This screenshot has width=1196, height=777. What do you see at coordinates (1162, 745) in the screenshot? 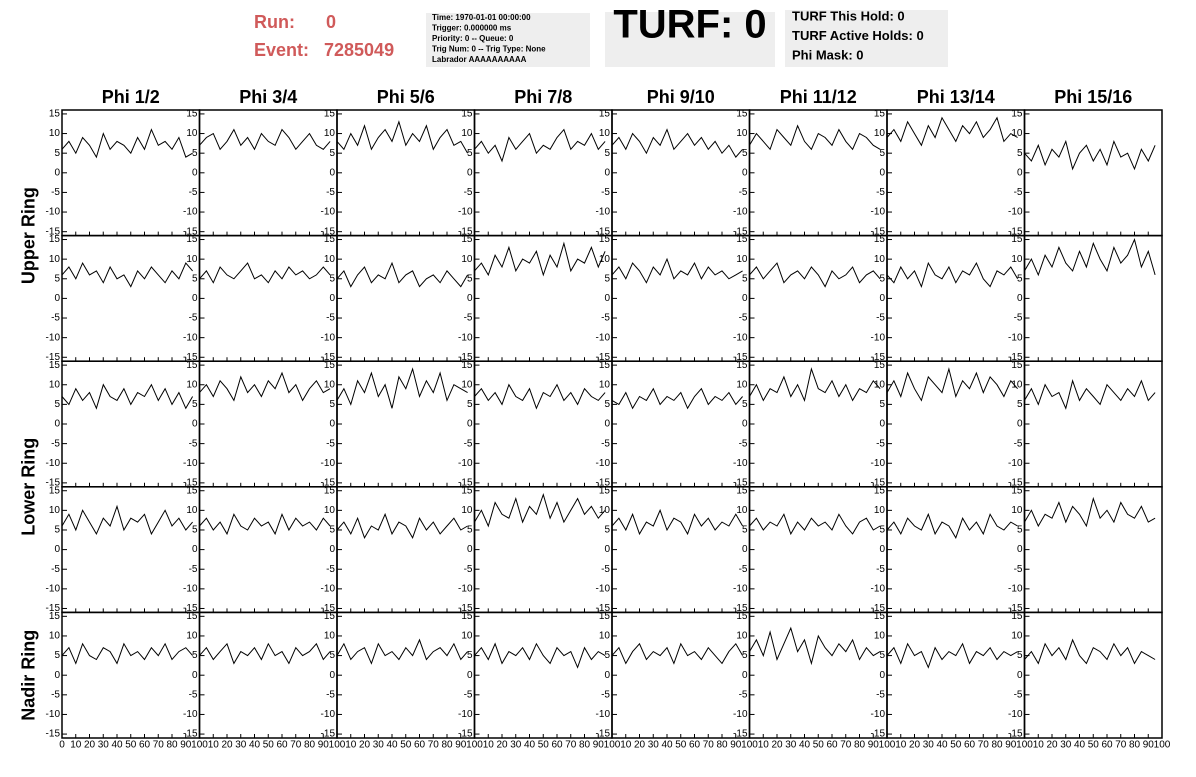
I see `x-tick-label: 100` at bounding box center [1162, 745].